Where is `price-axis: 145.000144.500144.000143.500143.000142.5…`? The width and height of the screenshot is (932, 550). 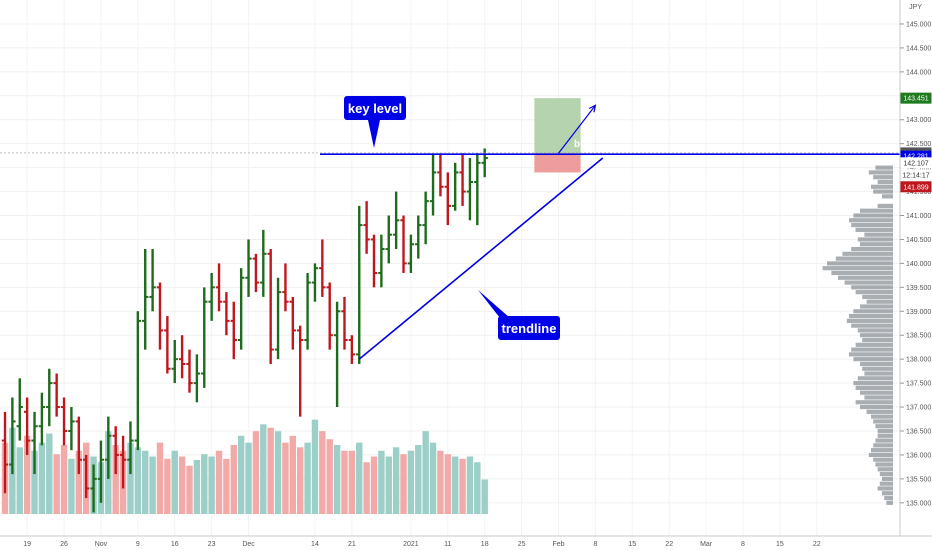 price-axis: 145.000144.500144.000143.500143.000142.5… is located at coordinates (915, 268).